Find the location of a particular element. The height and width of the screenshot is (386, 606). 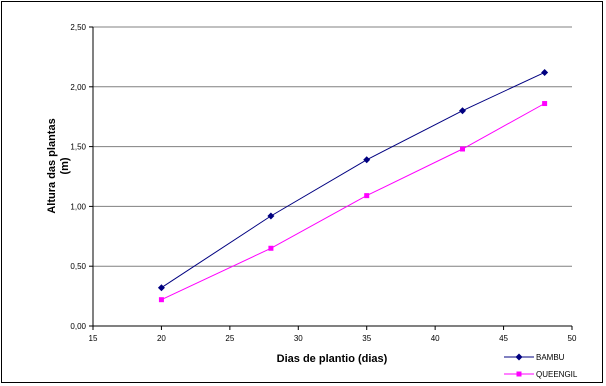

y-tick-label: 1,50 is located at coordinates (78, 147).